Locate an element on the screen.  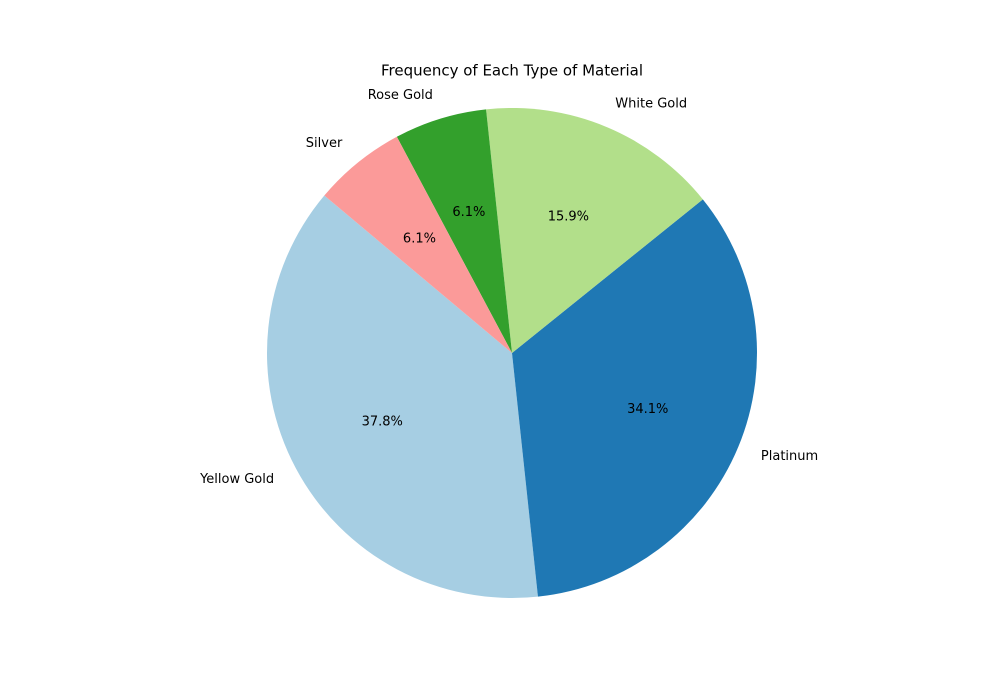
value-label: 37.8% is located at coordinates (382, 422).